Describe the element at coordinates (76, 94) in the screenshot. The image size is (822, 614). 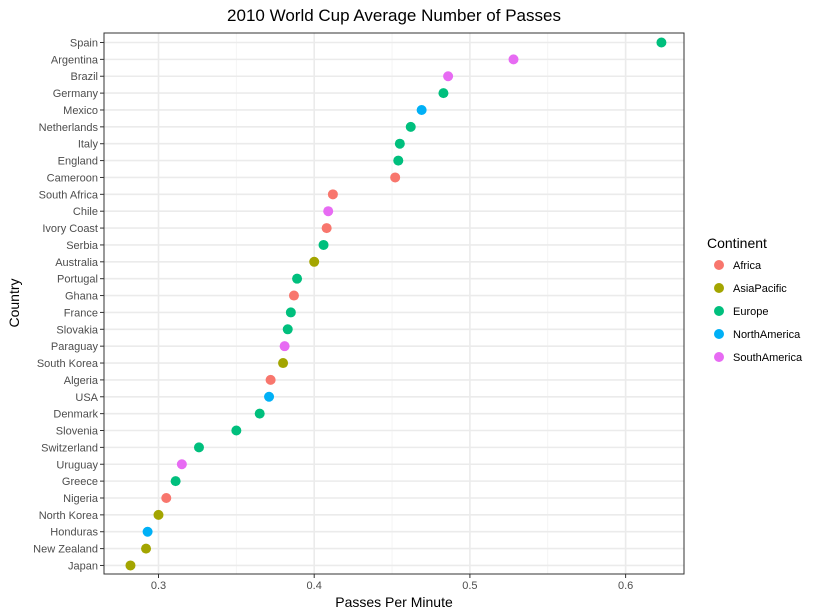
I see `y-tick-label: Germany` at that location.